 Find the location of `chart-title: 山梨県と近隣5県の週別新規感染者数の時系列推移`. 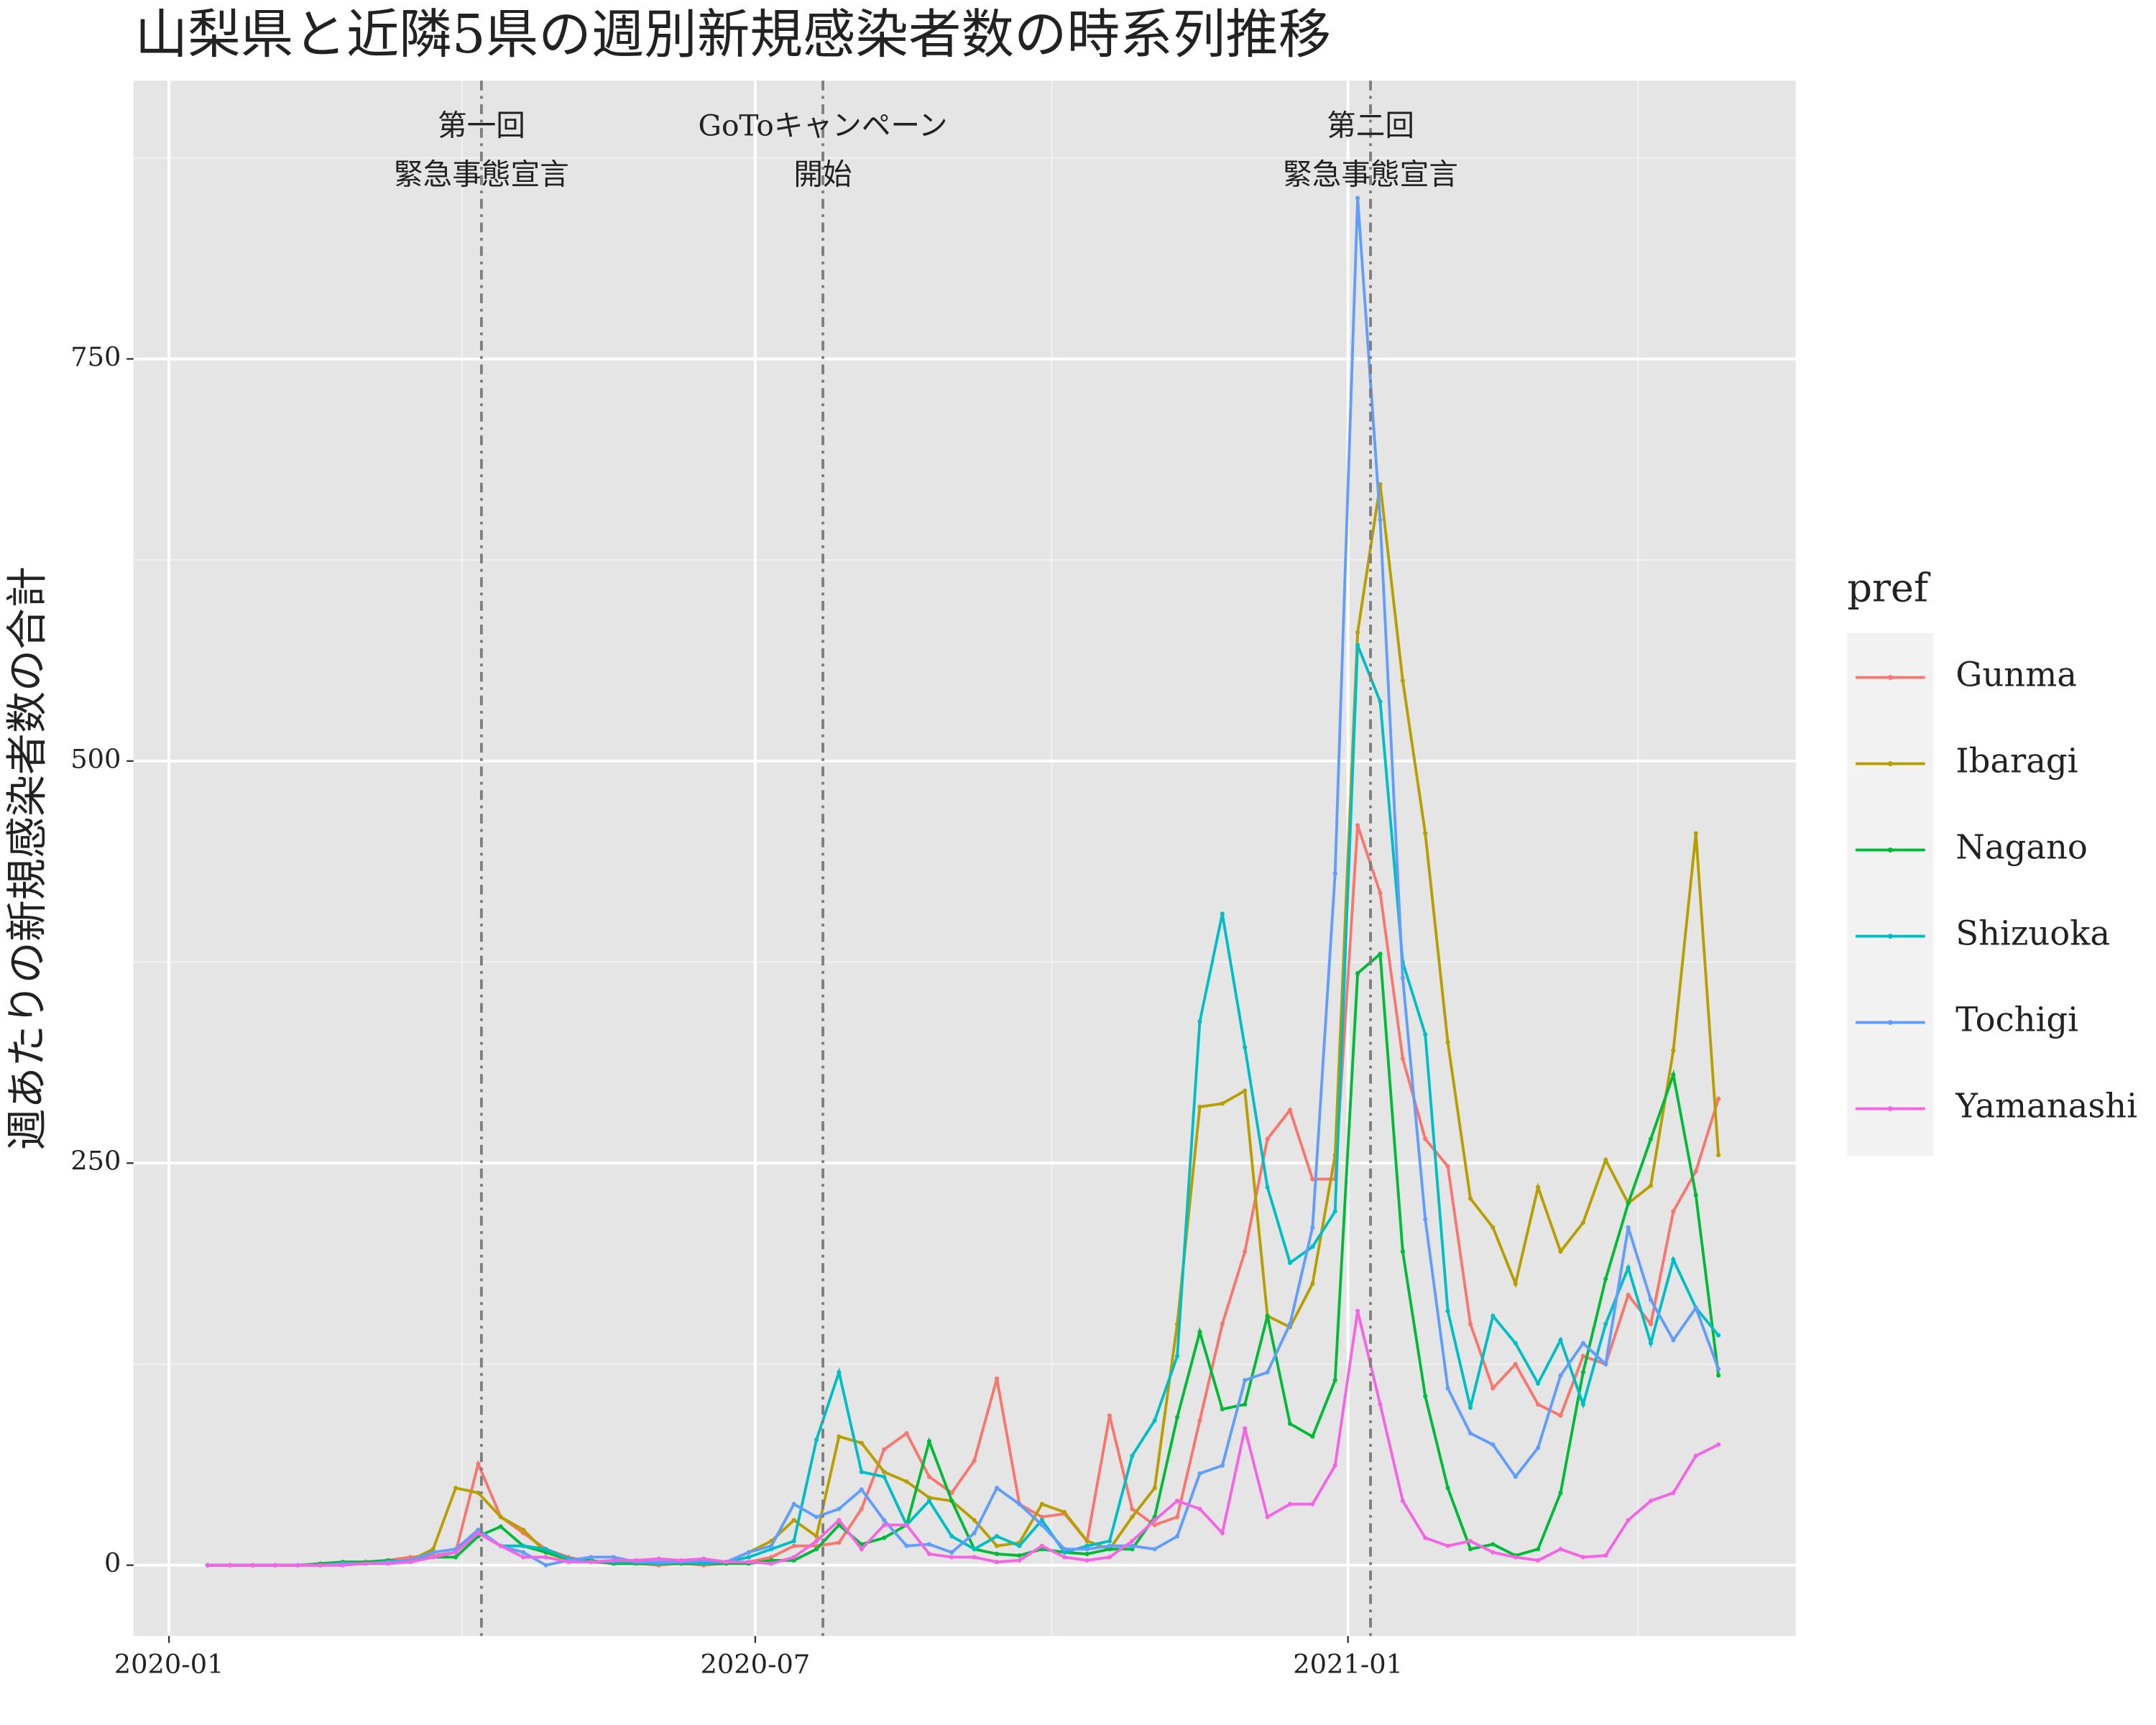

chart-title: 山梨県と近隣5県の週別新規感染者数の時系列推移 is located at coordinates (733, 34).